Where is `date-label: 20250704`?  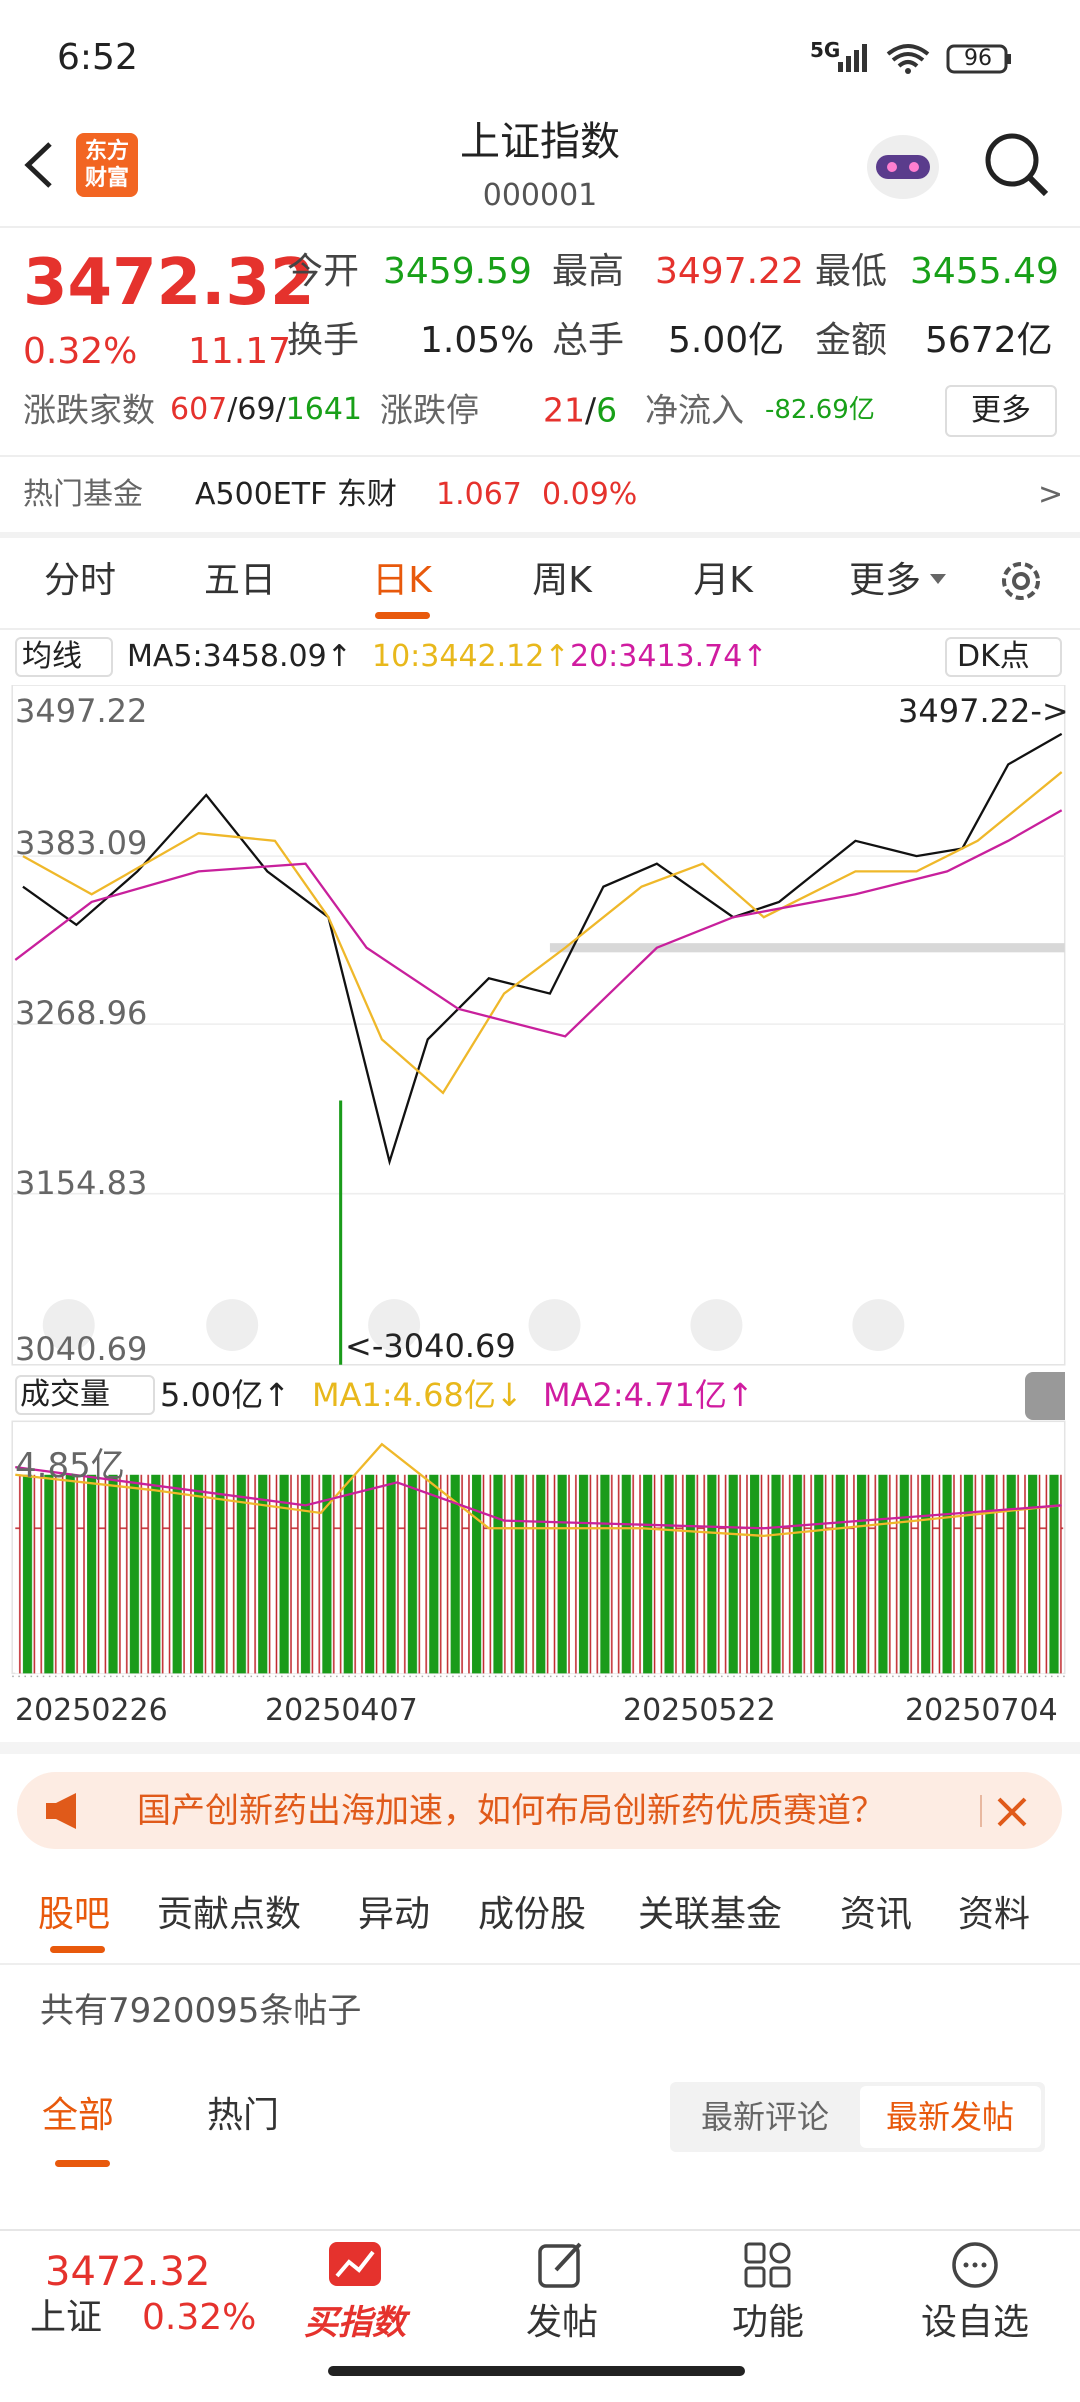
date-label: 20250704 is located at coordinates (981, 1710).